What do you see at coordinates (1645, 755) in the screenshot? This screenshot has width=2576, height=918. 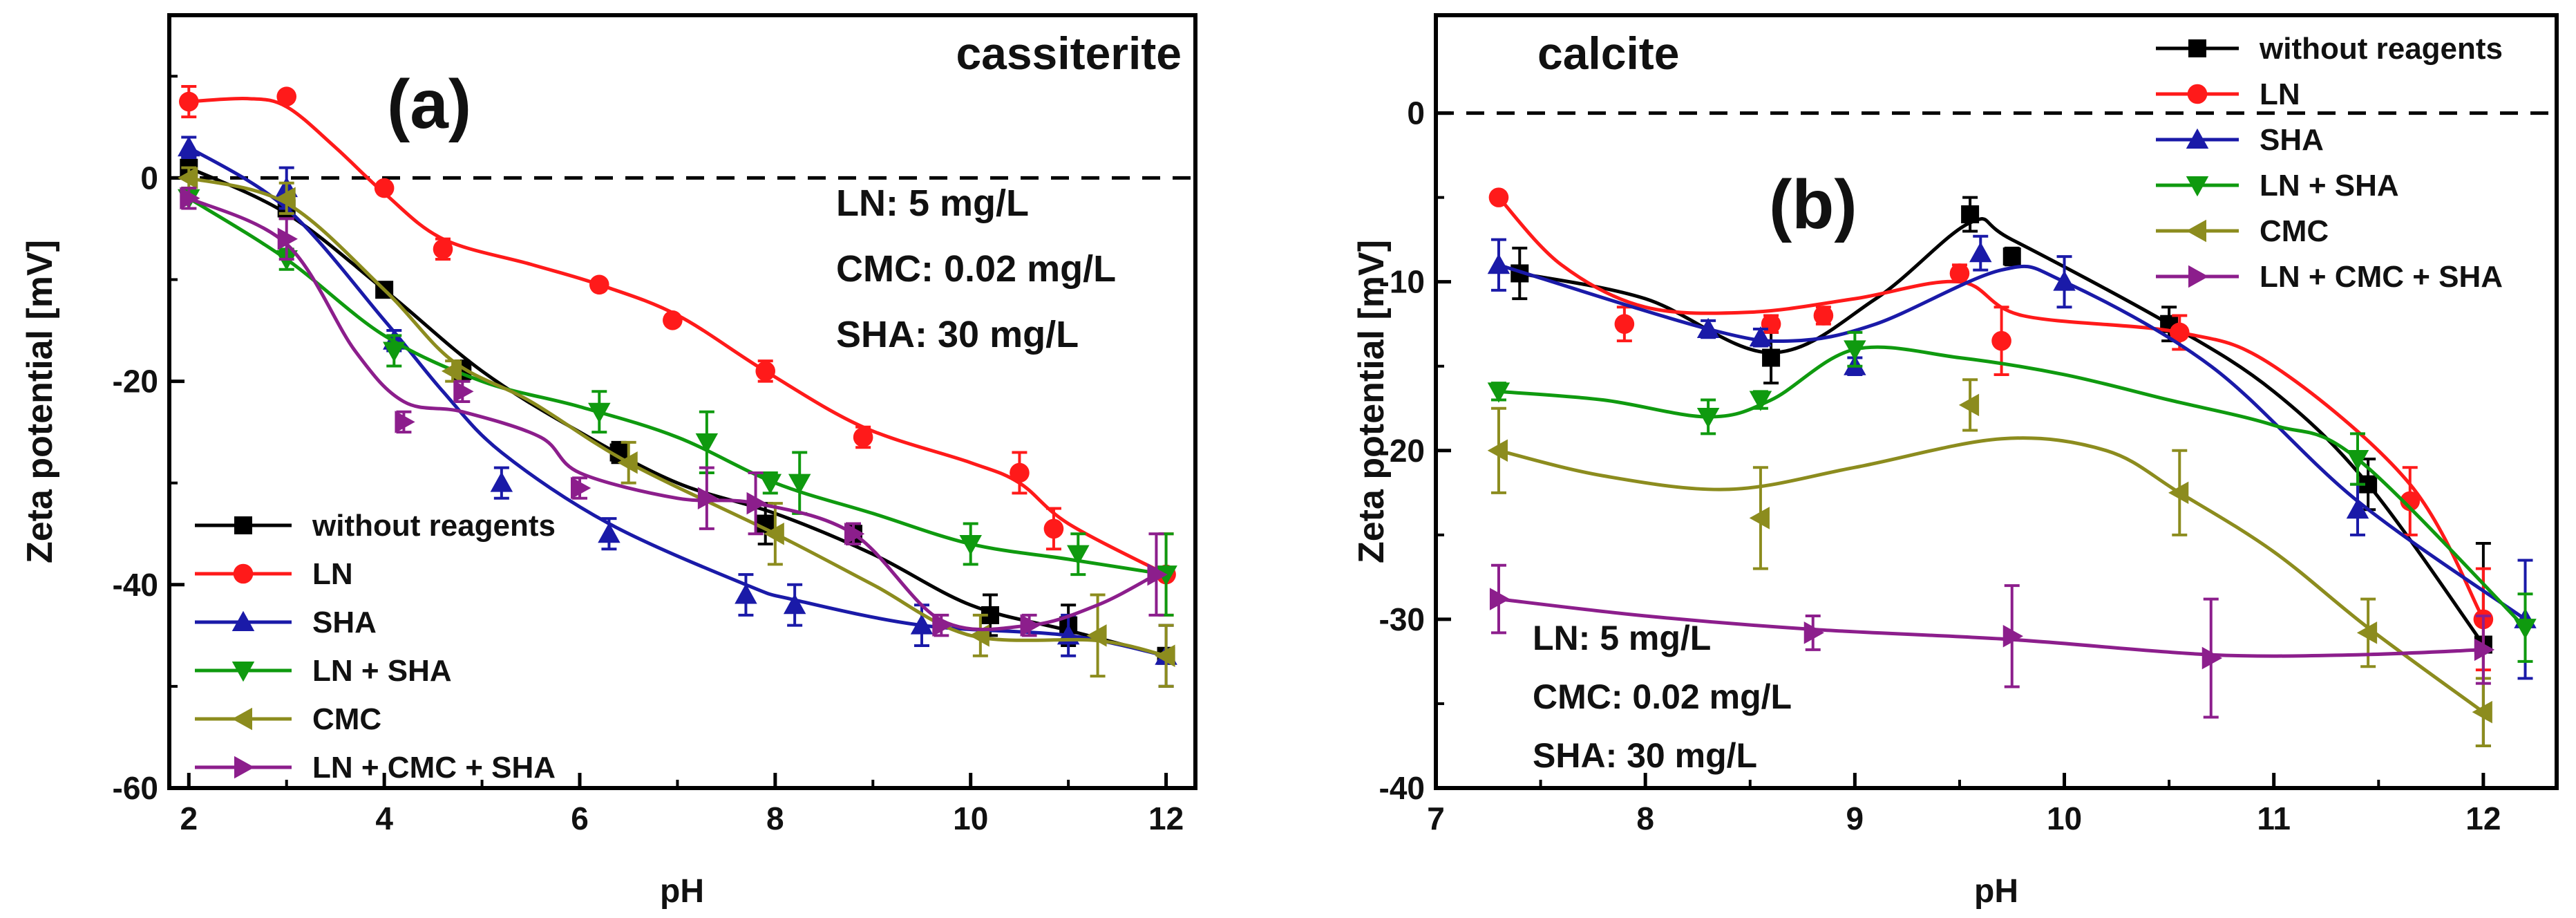 I see `condition-annotation: SHA: 30 mg/L` at bounding box center [1645, 755].